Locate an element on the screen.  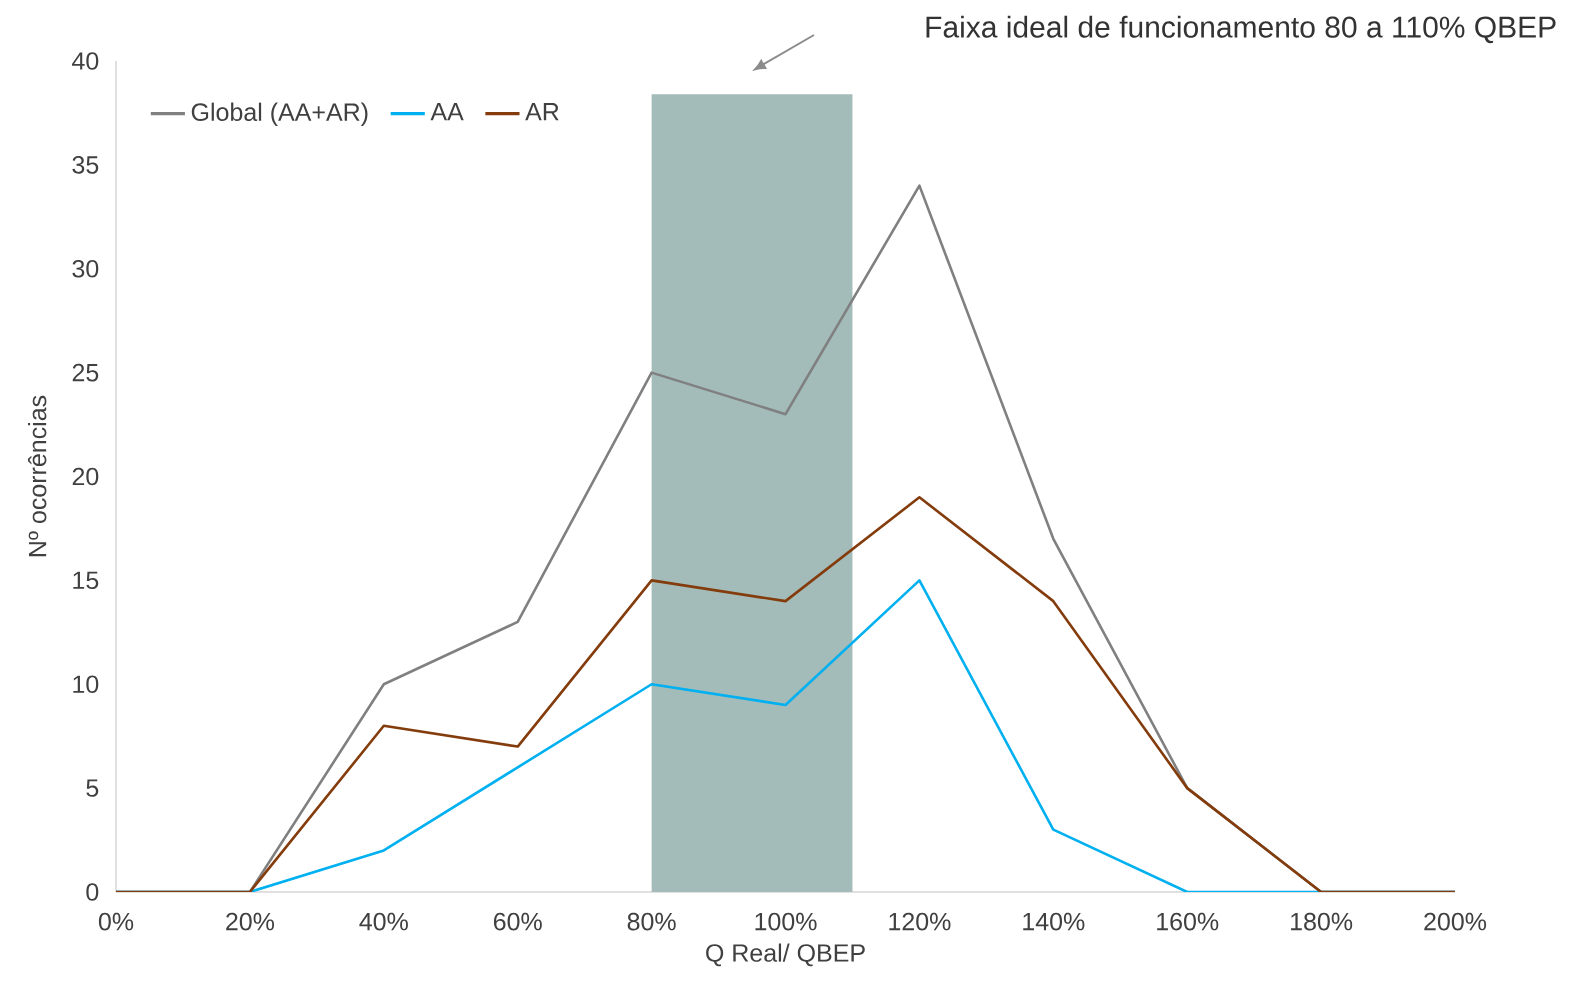
y-tick-label: 10 is located at coordinates (86, 684).